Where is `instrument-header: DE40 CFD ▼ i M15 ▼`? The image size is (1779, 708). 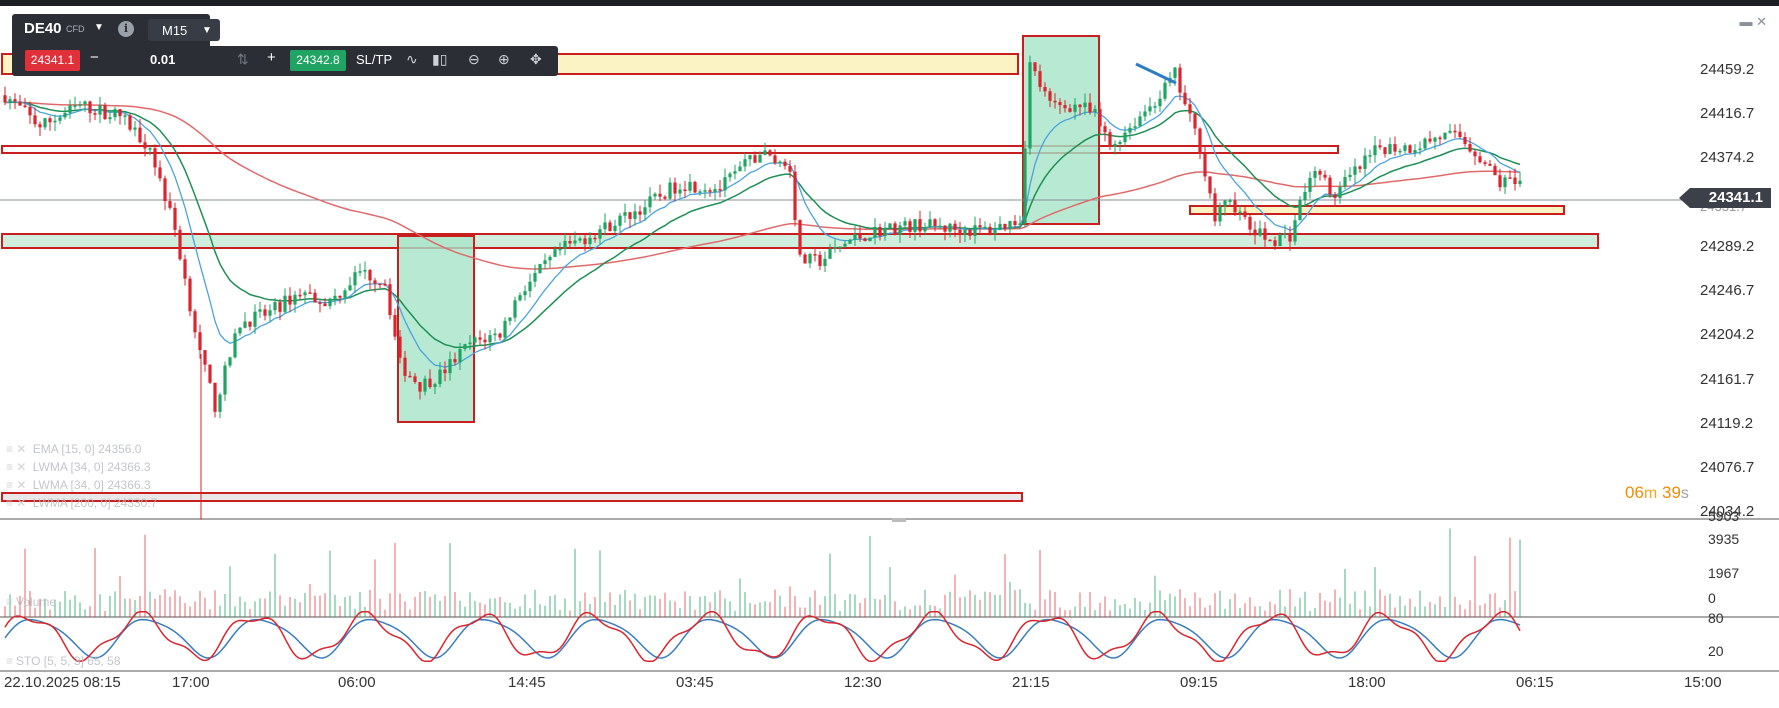
instrument-header: DE40 CFD ▼ i M15 ▼ is located at coordinates (116, 30).